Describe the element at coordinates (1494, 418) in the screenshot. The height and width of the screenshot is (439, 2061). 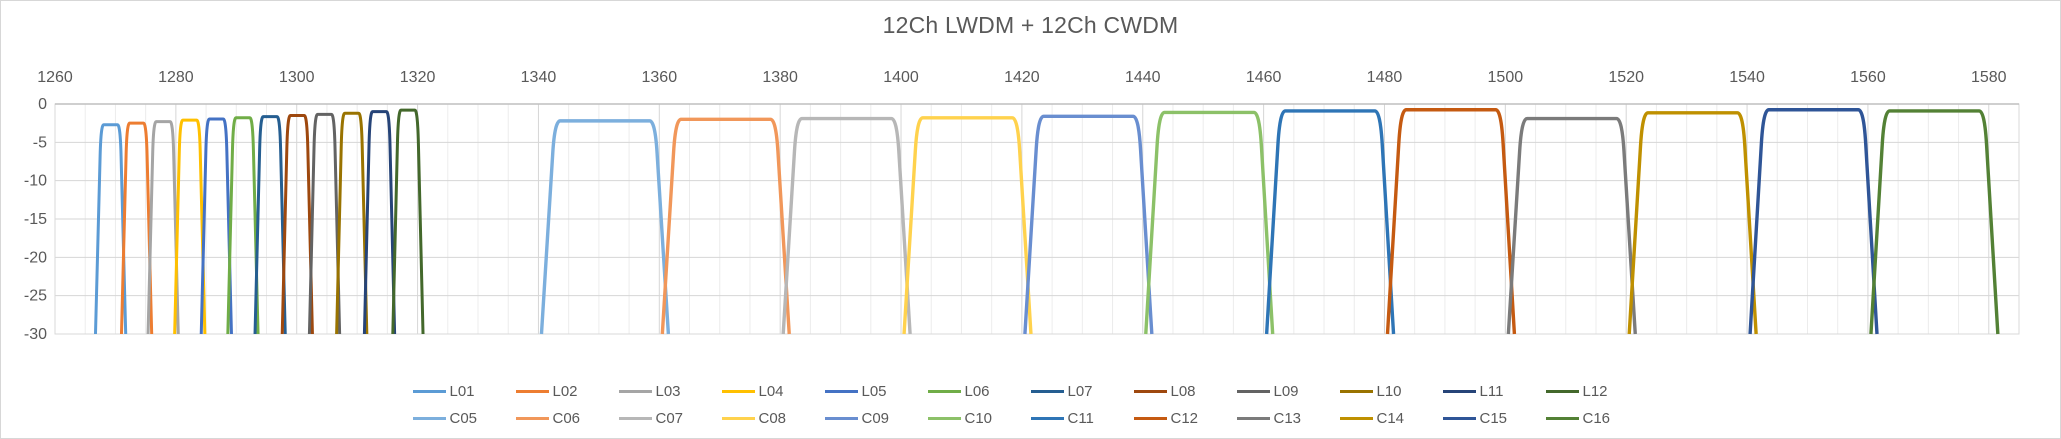
I see `legend-item-C15: C15` at that location.